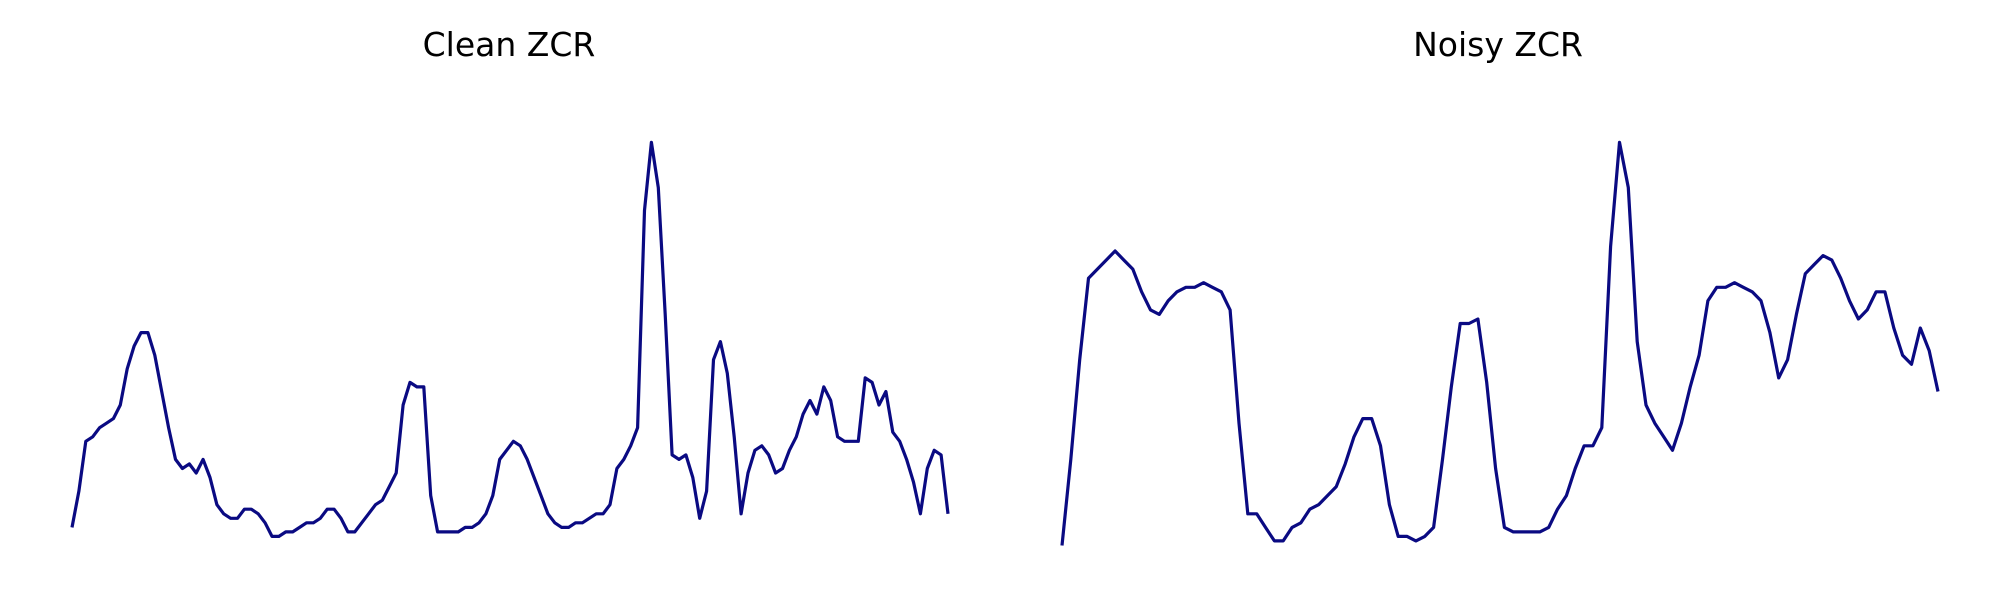  Describe the element at coordinates (1498, 44) in the screenshot. I see `right-plot-title: Noisy ZCR` at that location.